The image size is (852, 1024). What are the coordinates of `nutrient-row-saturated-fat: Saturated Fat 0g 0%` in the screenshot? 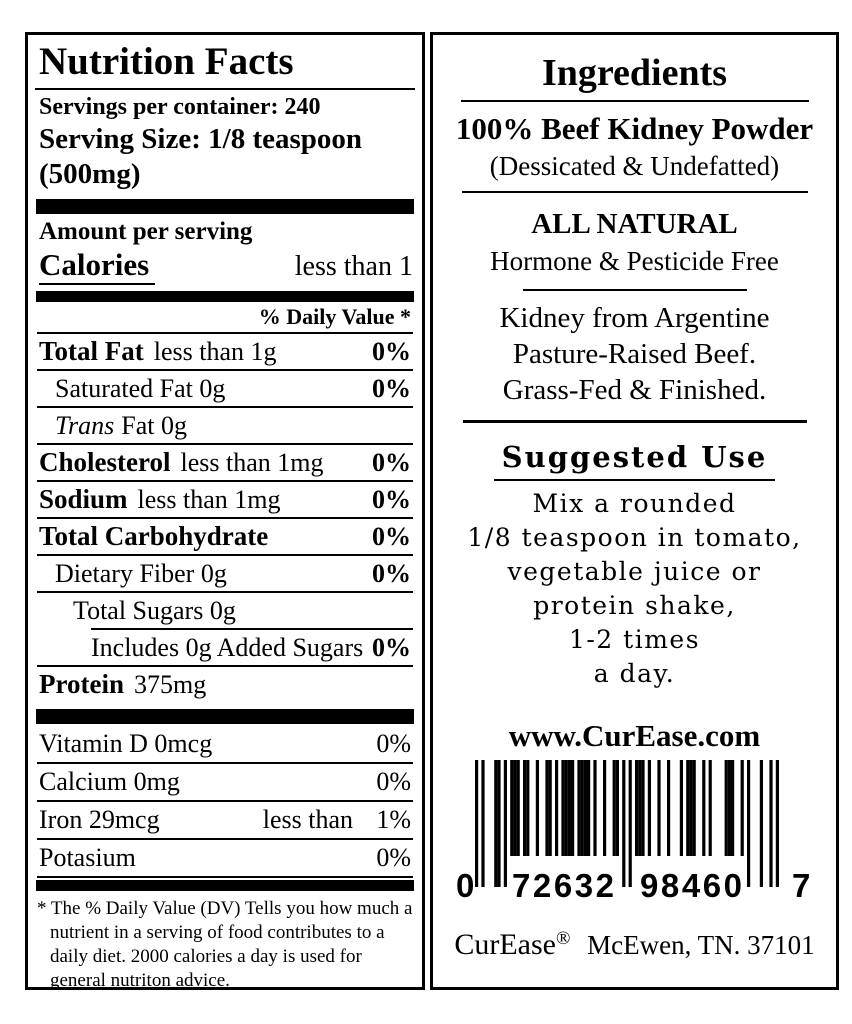 It's located at (225, 389).